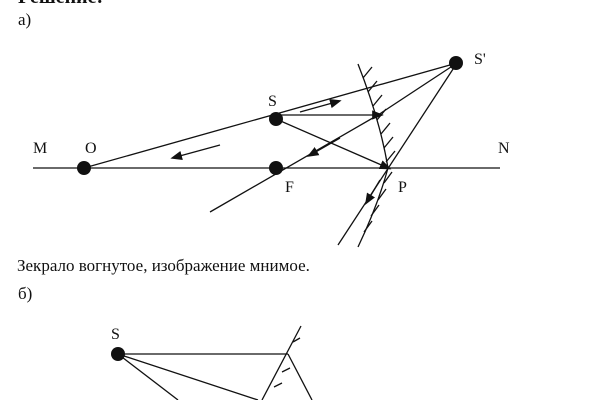 This screenshot has height=400, width=600. What do you see at coordinates (276, 119) in the screenshot?
I see `point-s` at bounding box center [276, 119].